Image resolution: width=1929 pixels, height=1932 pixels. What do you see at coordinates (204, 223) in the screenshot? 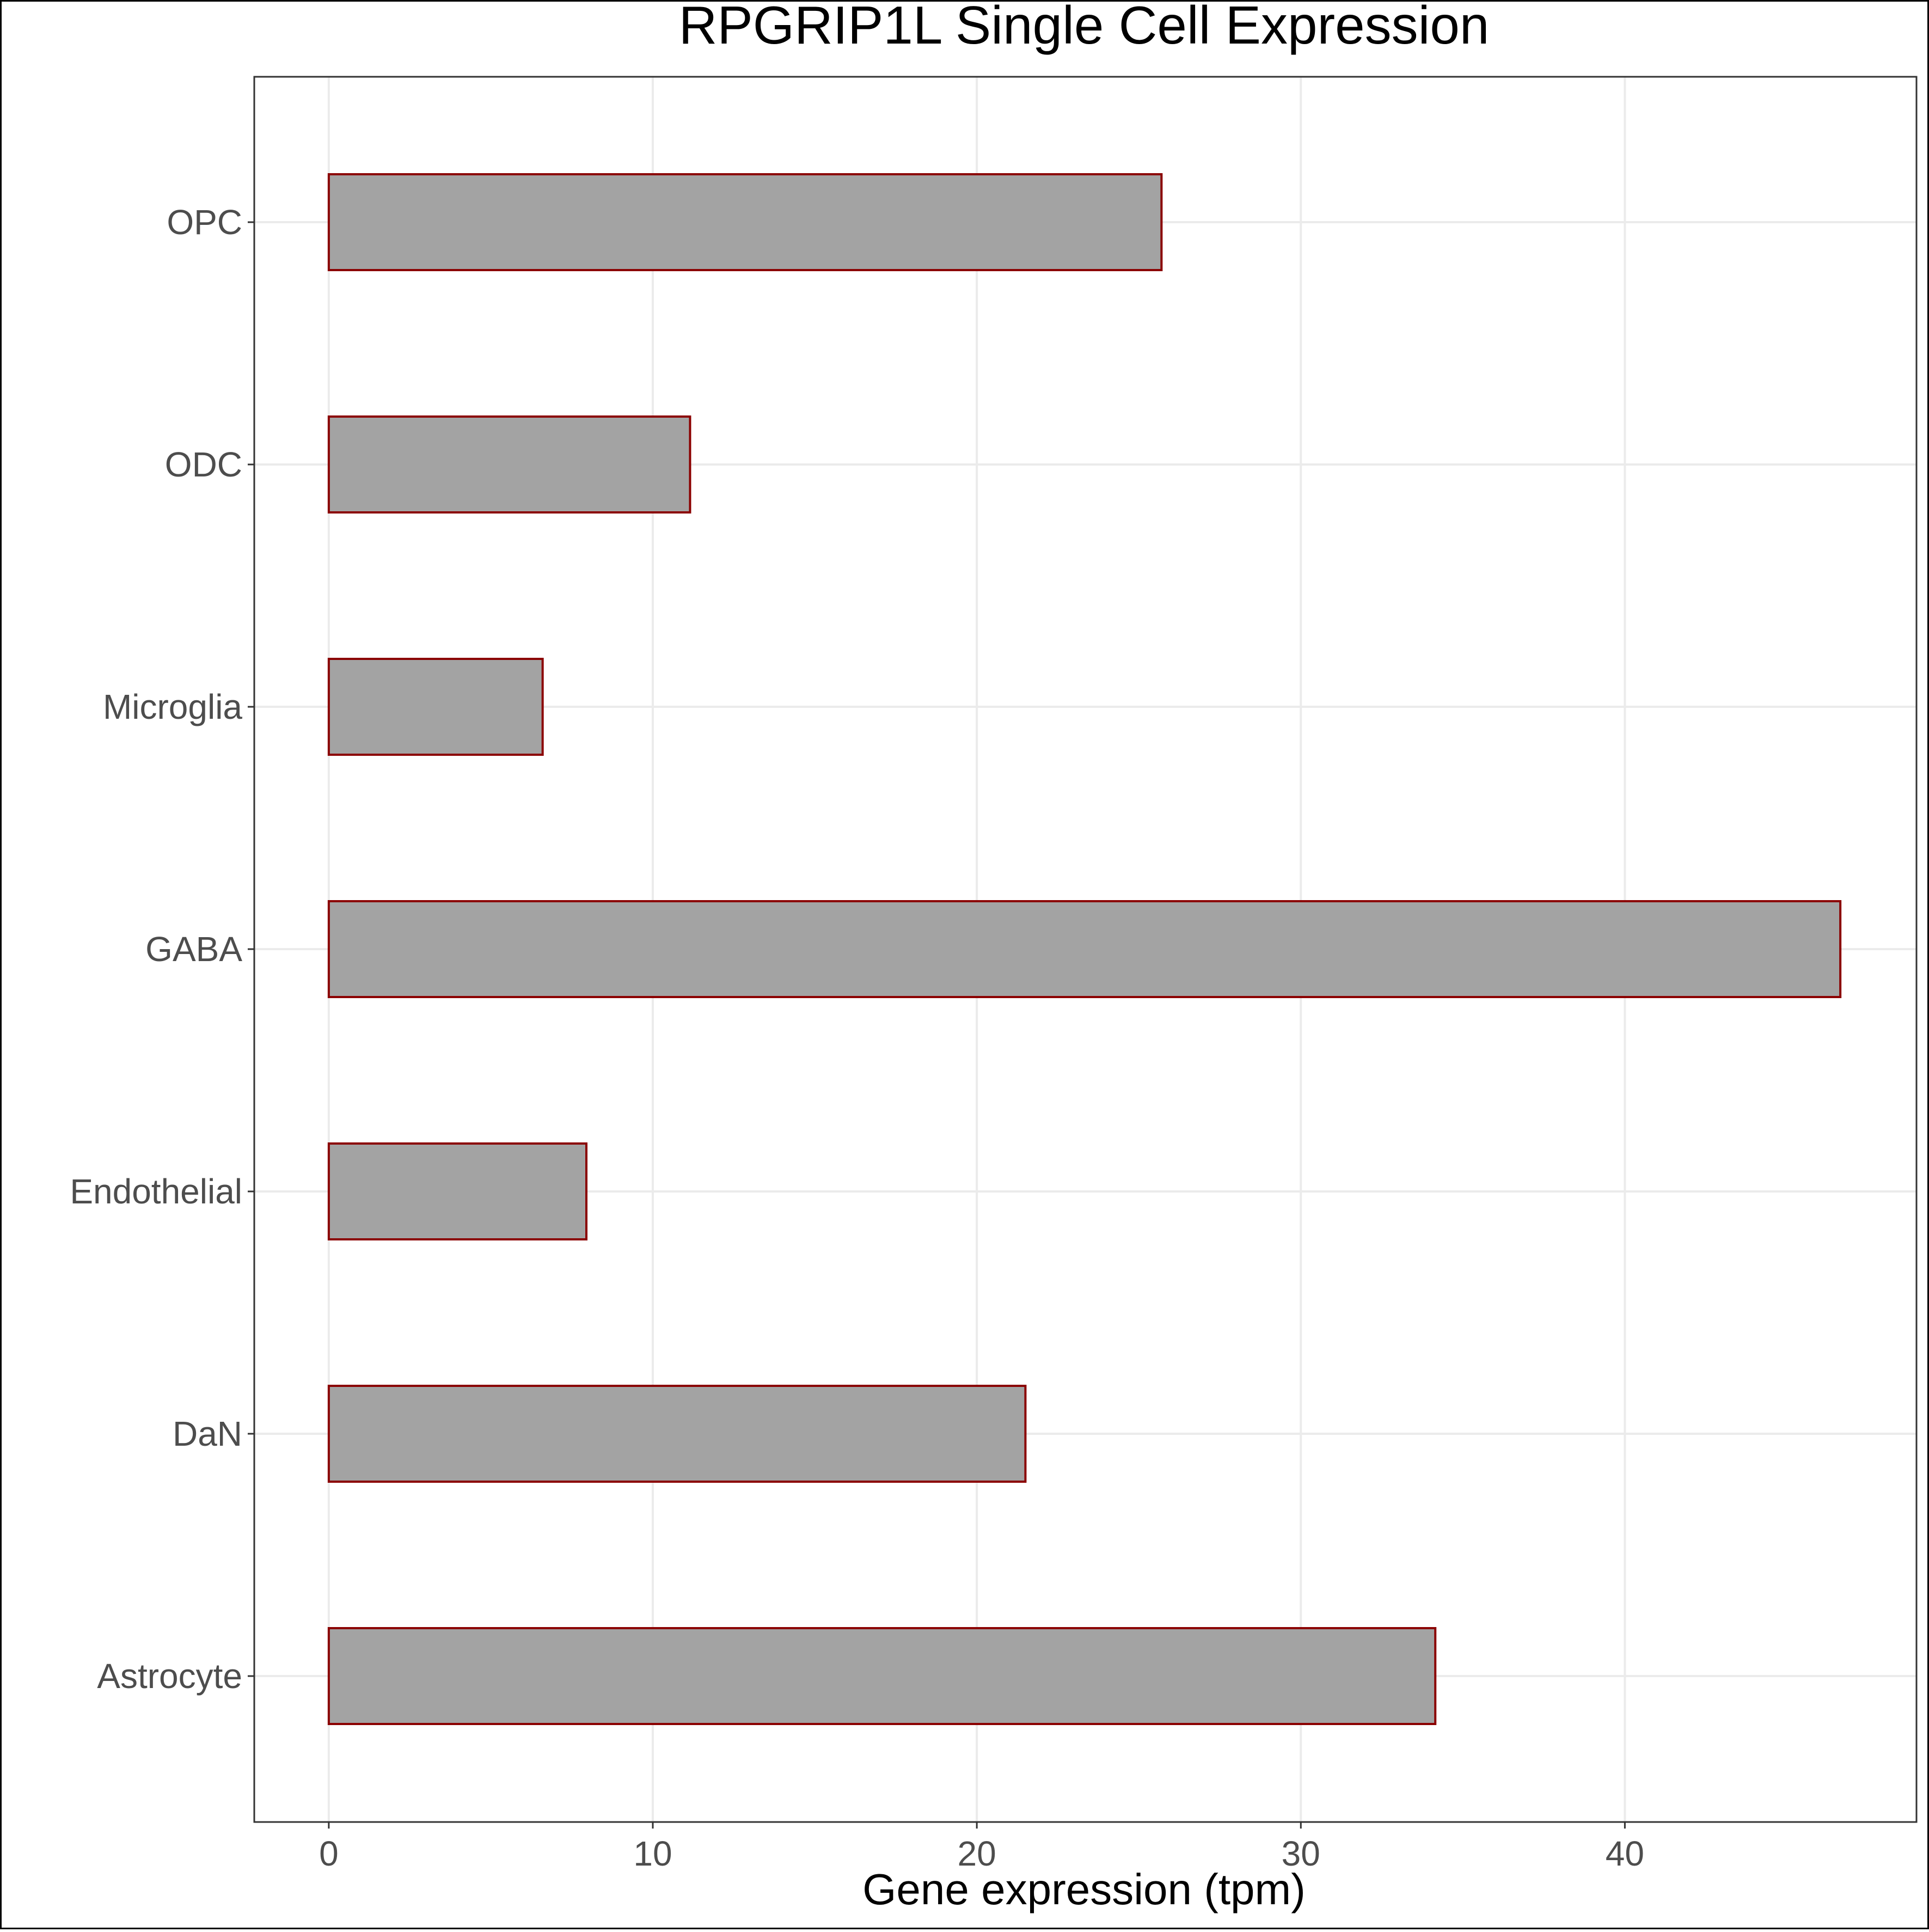
I see `y-tick-label: OPC` at bounding box center [204, 223].